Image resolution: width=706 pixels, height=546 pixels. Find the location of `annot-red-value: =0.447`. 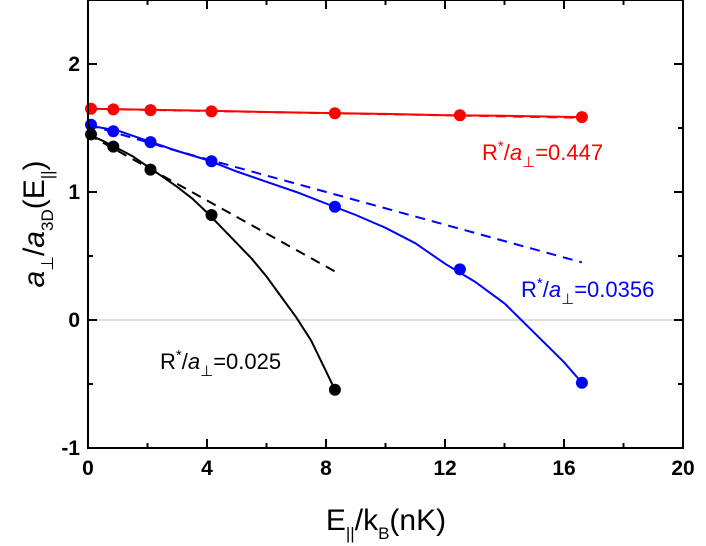

annot-red-value: =0.447 is located at coordinates (569, 152).